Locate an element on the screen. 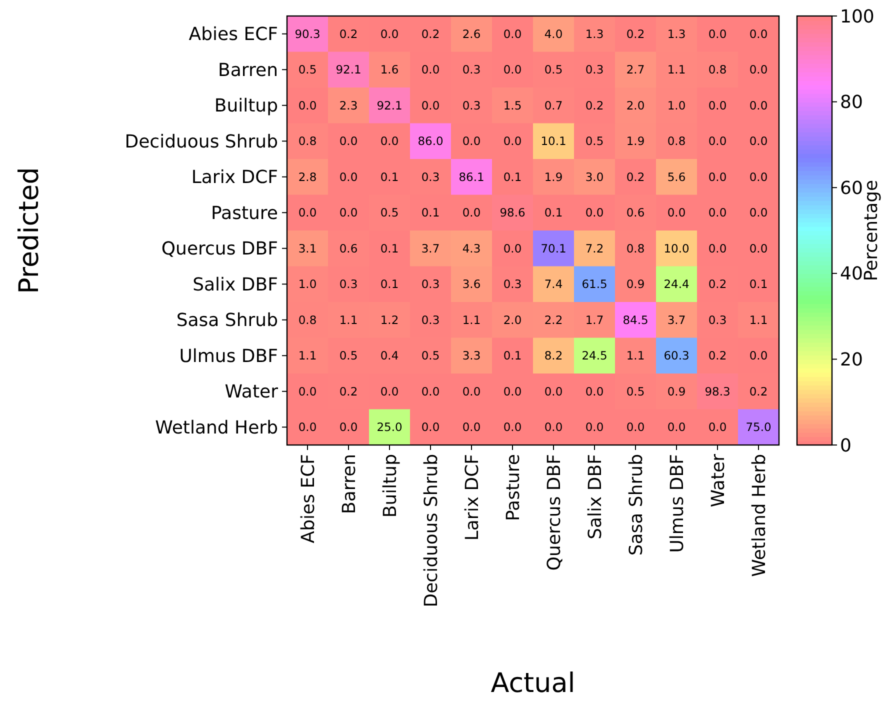  data-label: 0.4 is located at coordinates (389, 355).